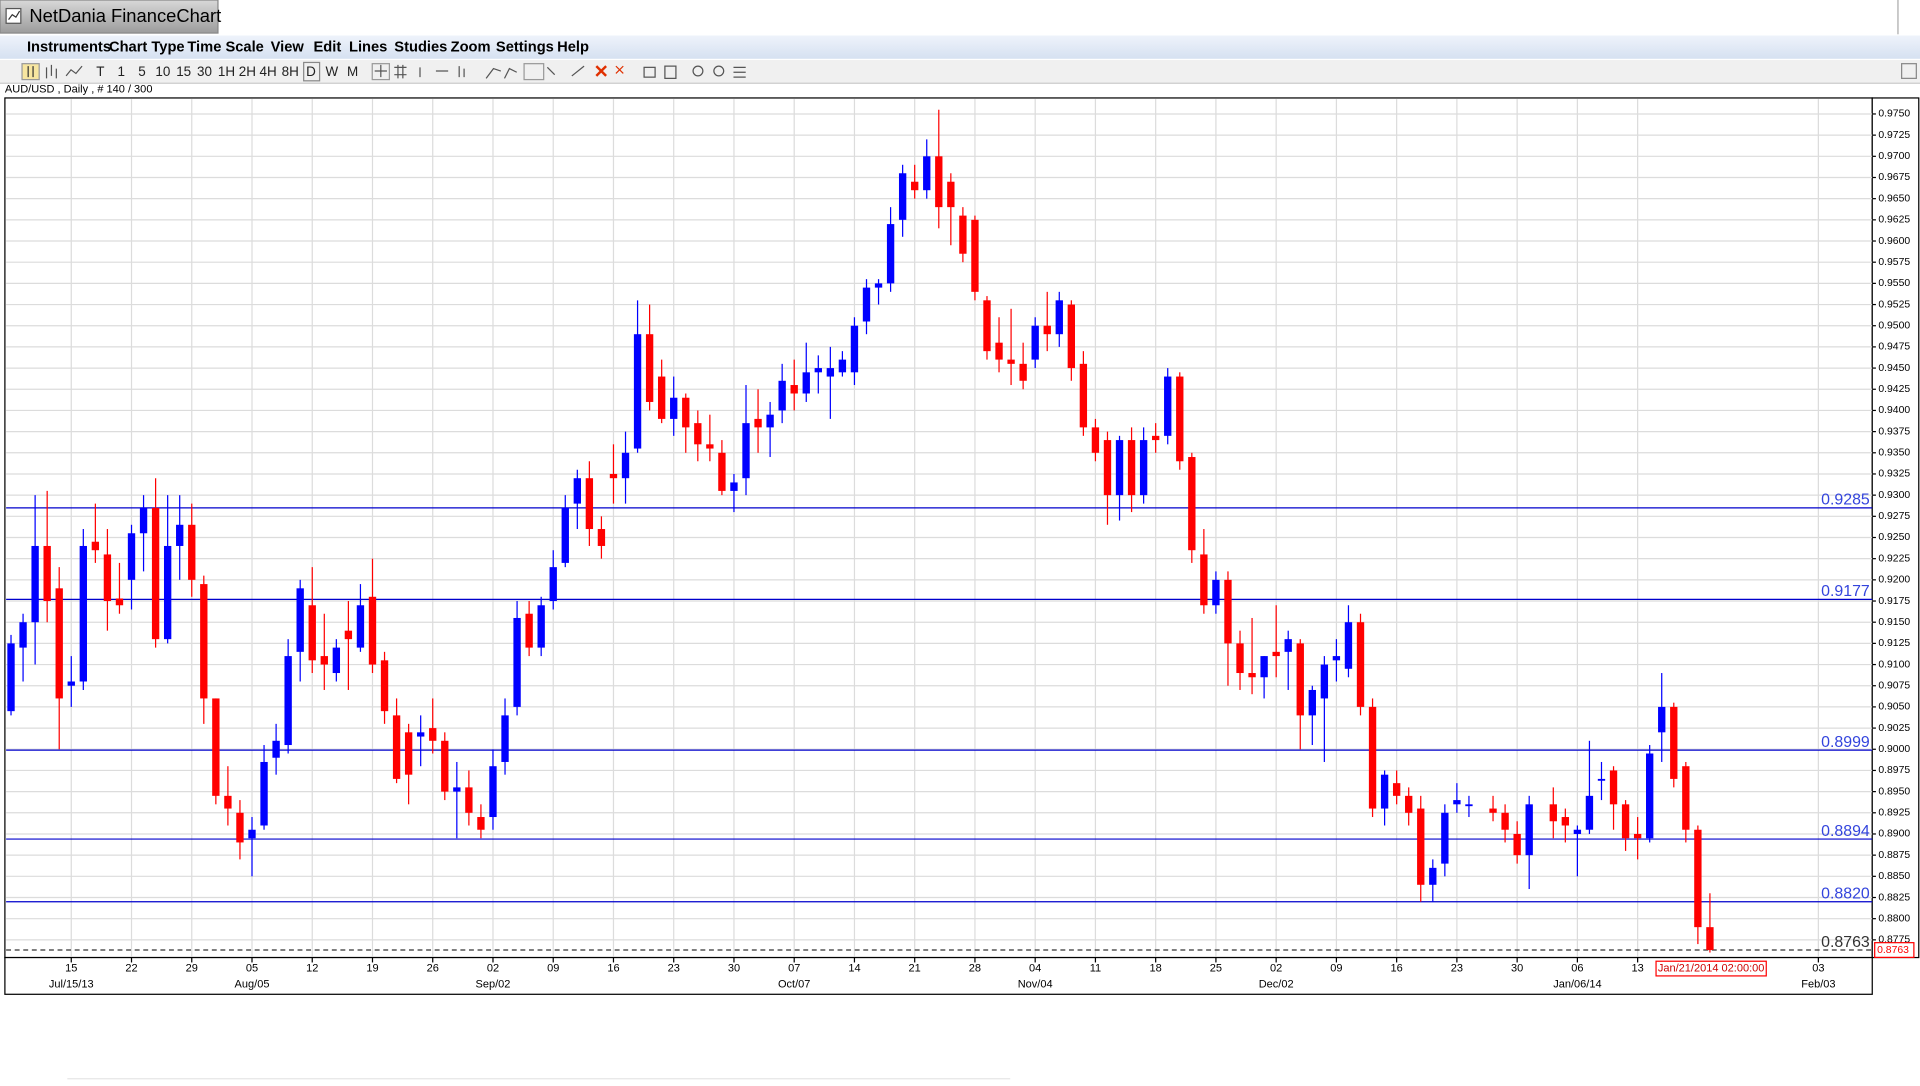  I want to click on period-button: 15, so click(183, 71).